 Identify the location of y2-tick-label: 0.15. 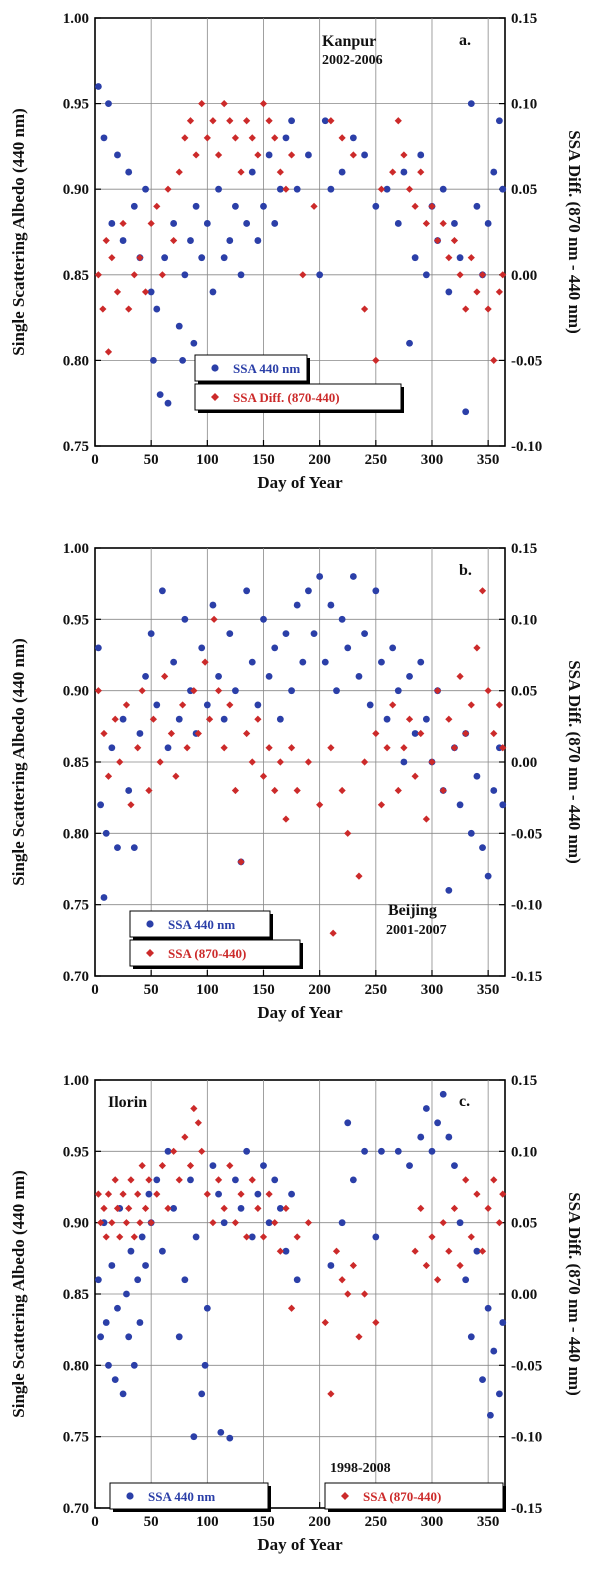
(524, 549).